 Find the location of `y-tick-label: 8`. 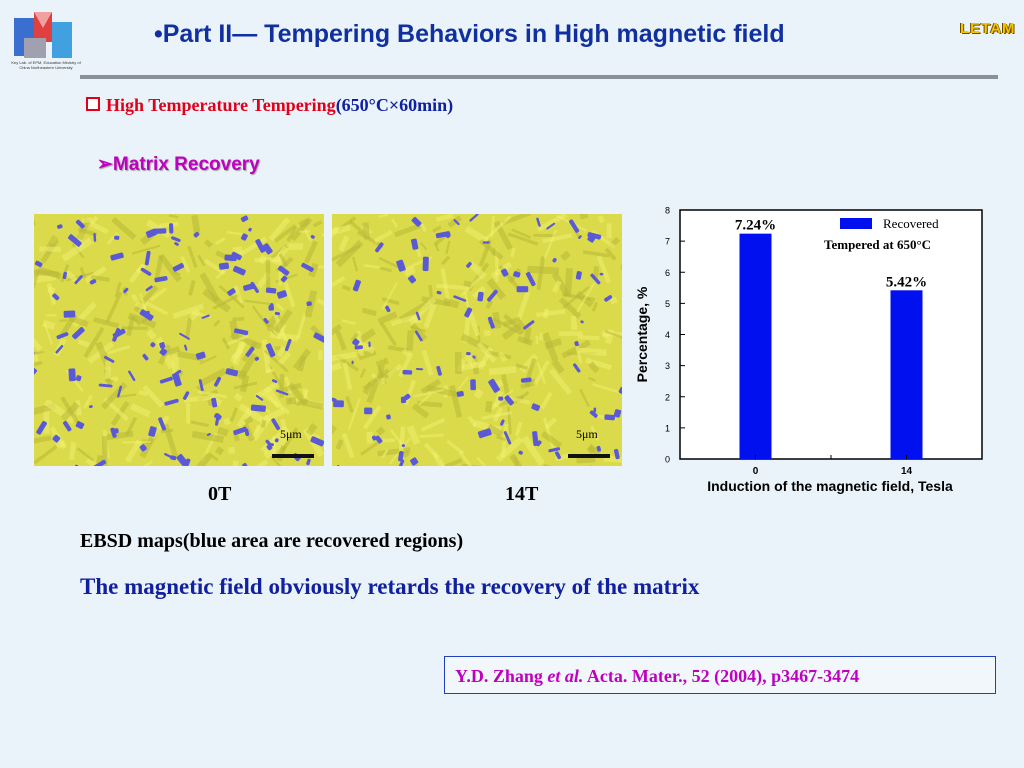

y-tick-label: 8 is located at coordinates (667, 211).